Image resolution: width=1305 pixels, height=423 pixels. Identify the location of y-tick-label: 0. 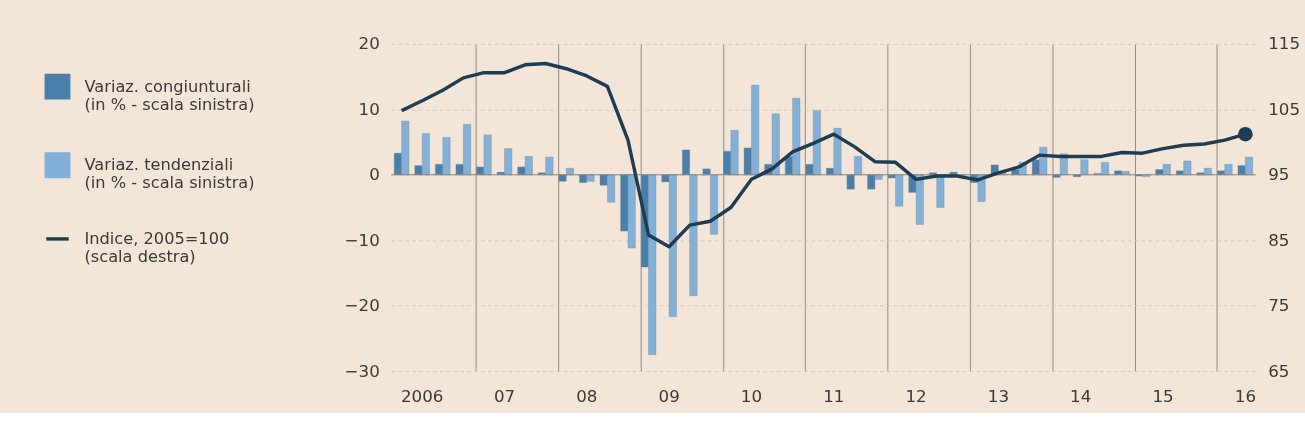
(374, 174).